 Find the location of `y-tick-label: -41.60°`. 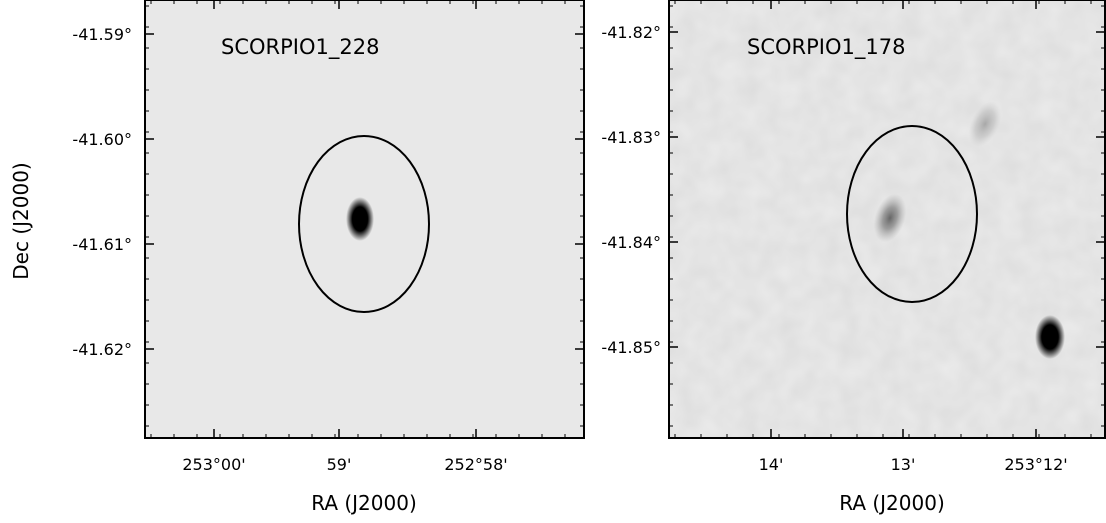

y-tick-label: -41.60° is located at coordinates (102, 139).